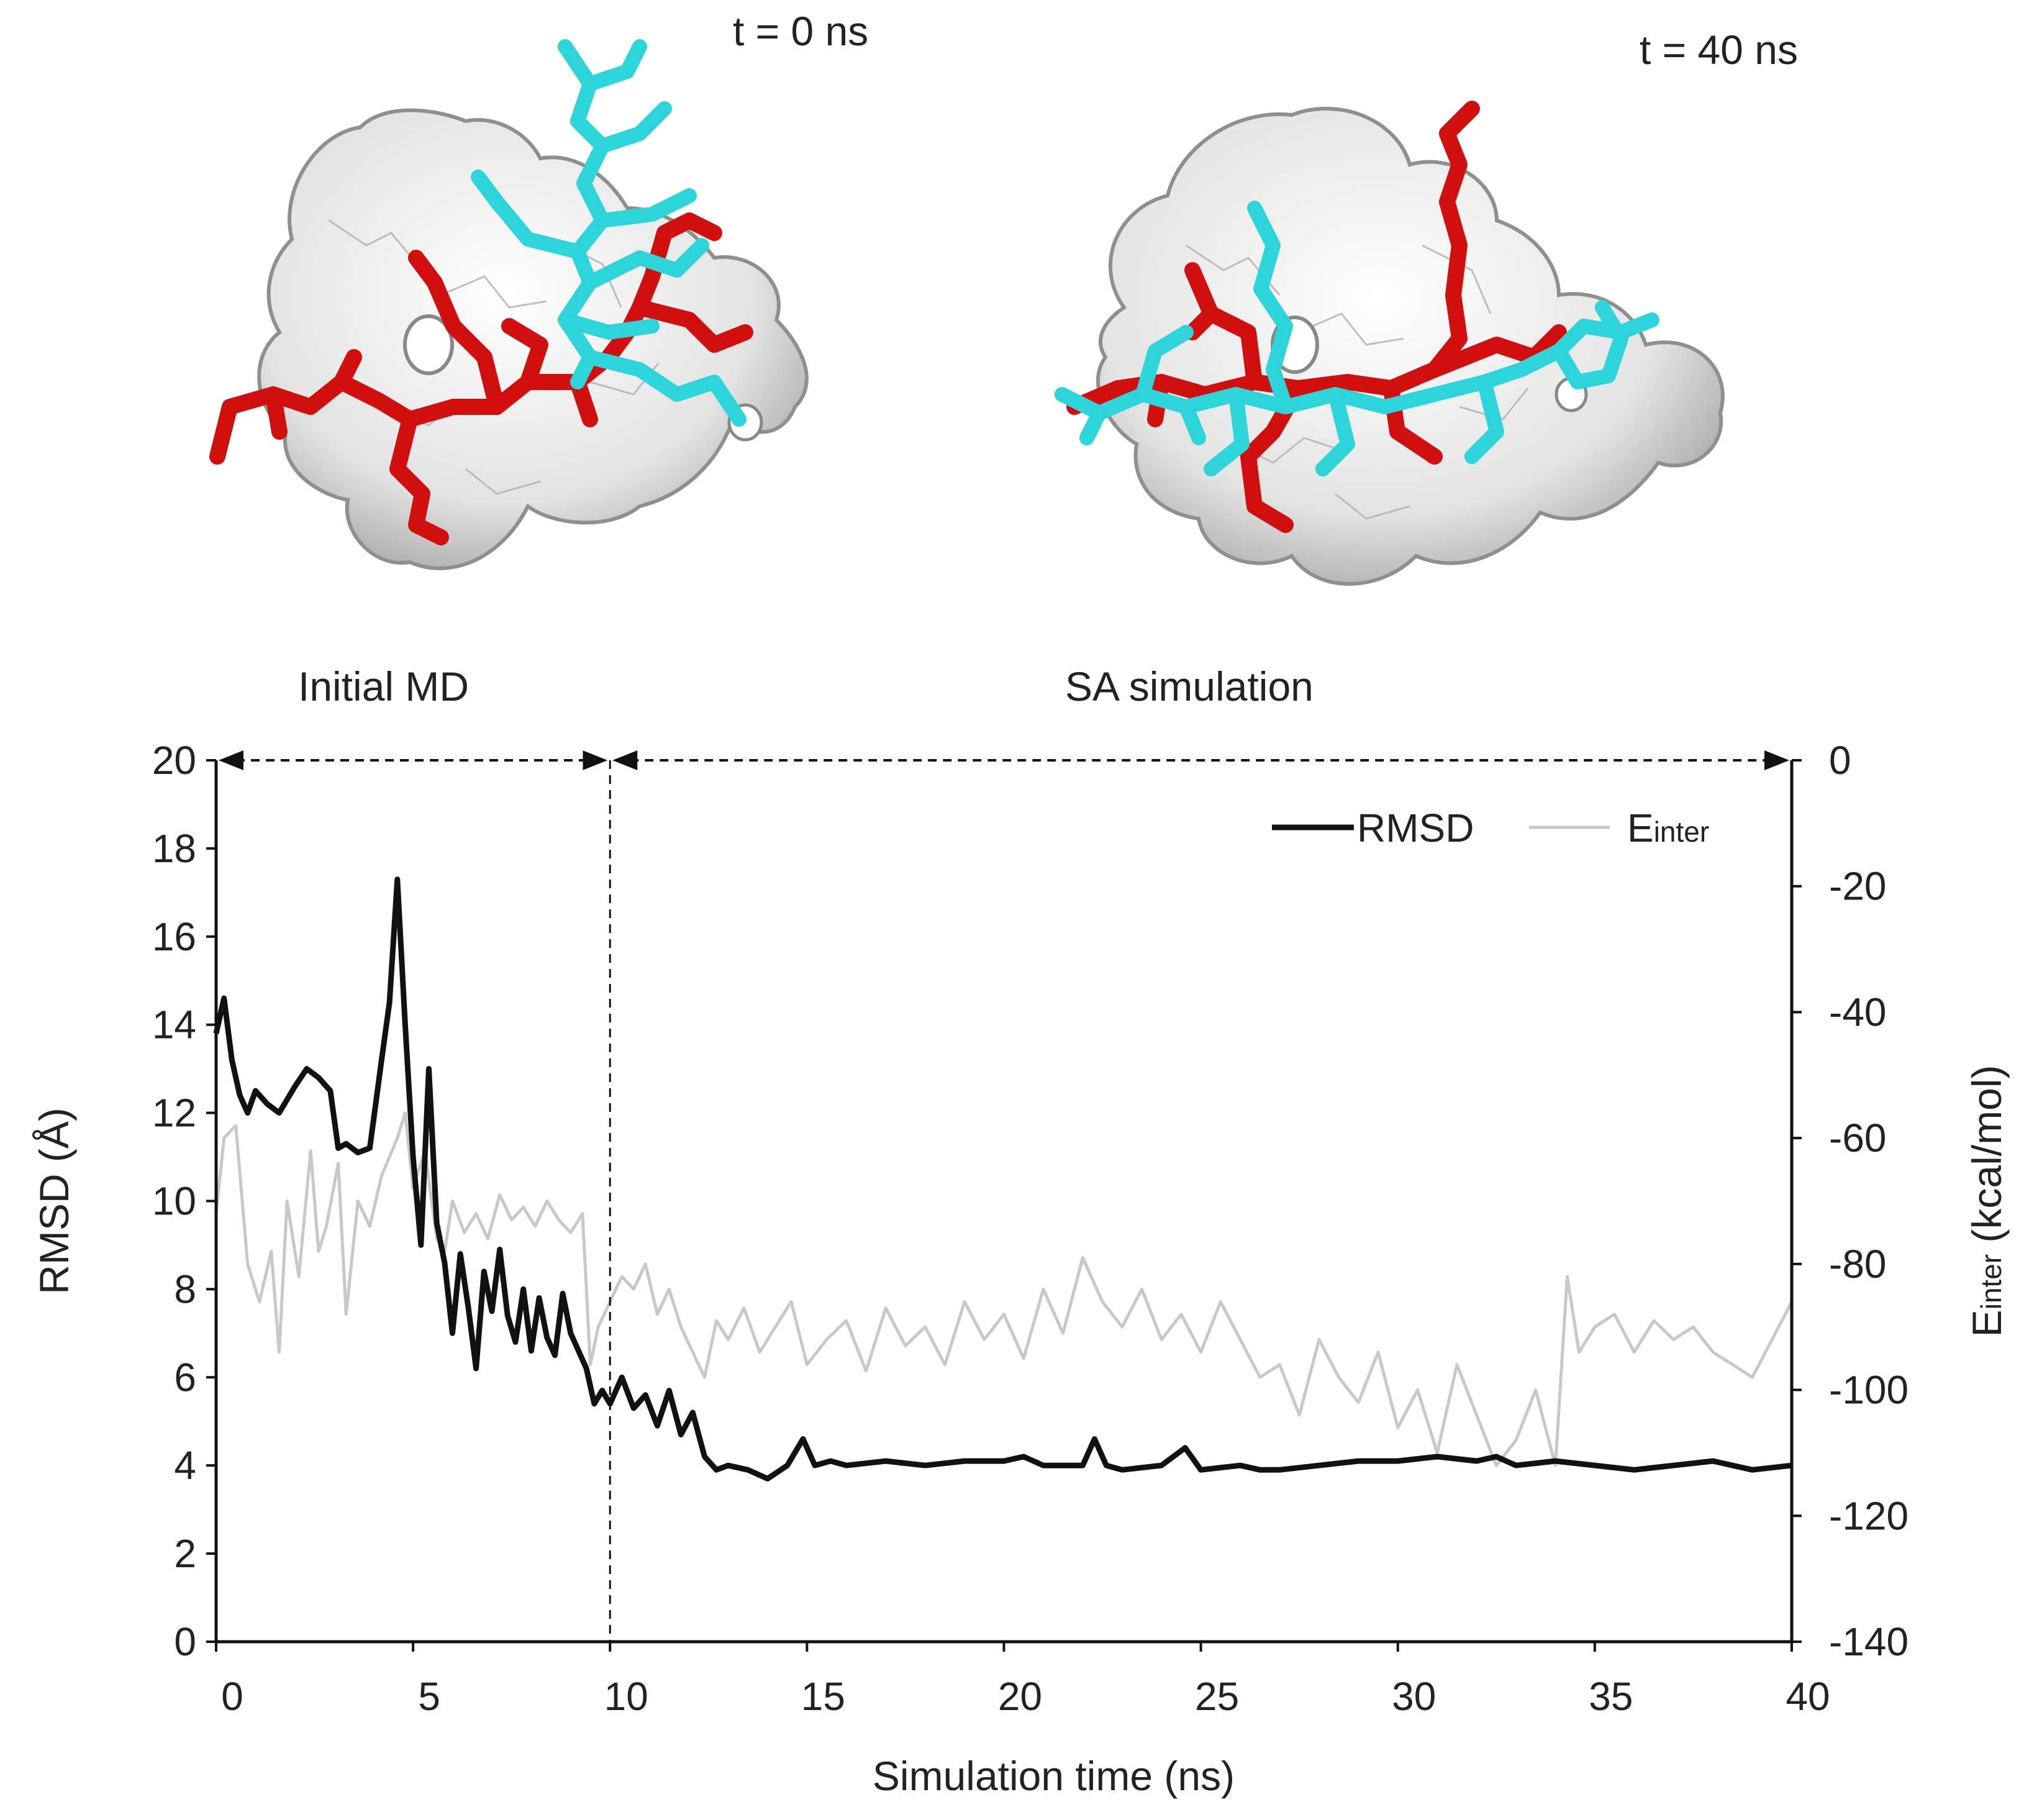 This screenshot has width=2024, height=1820. I want to click on x-tick-label: 10, so click(626, 1697).